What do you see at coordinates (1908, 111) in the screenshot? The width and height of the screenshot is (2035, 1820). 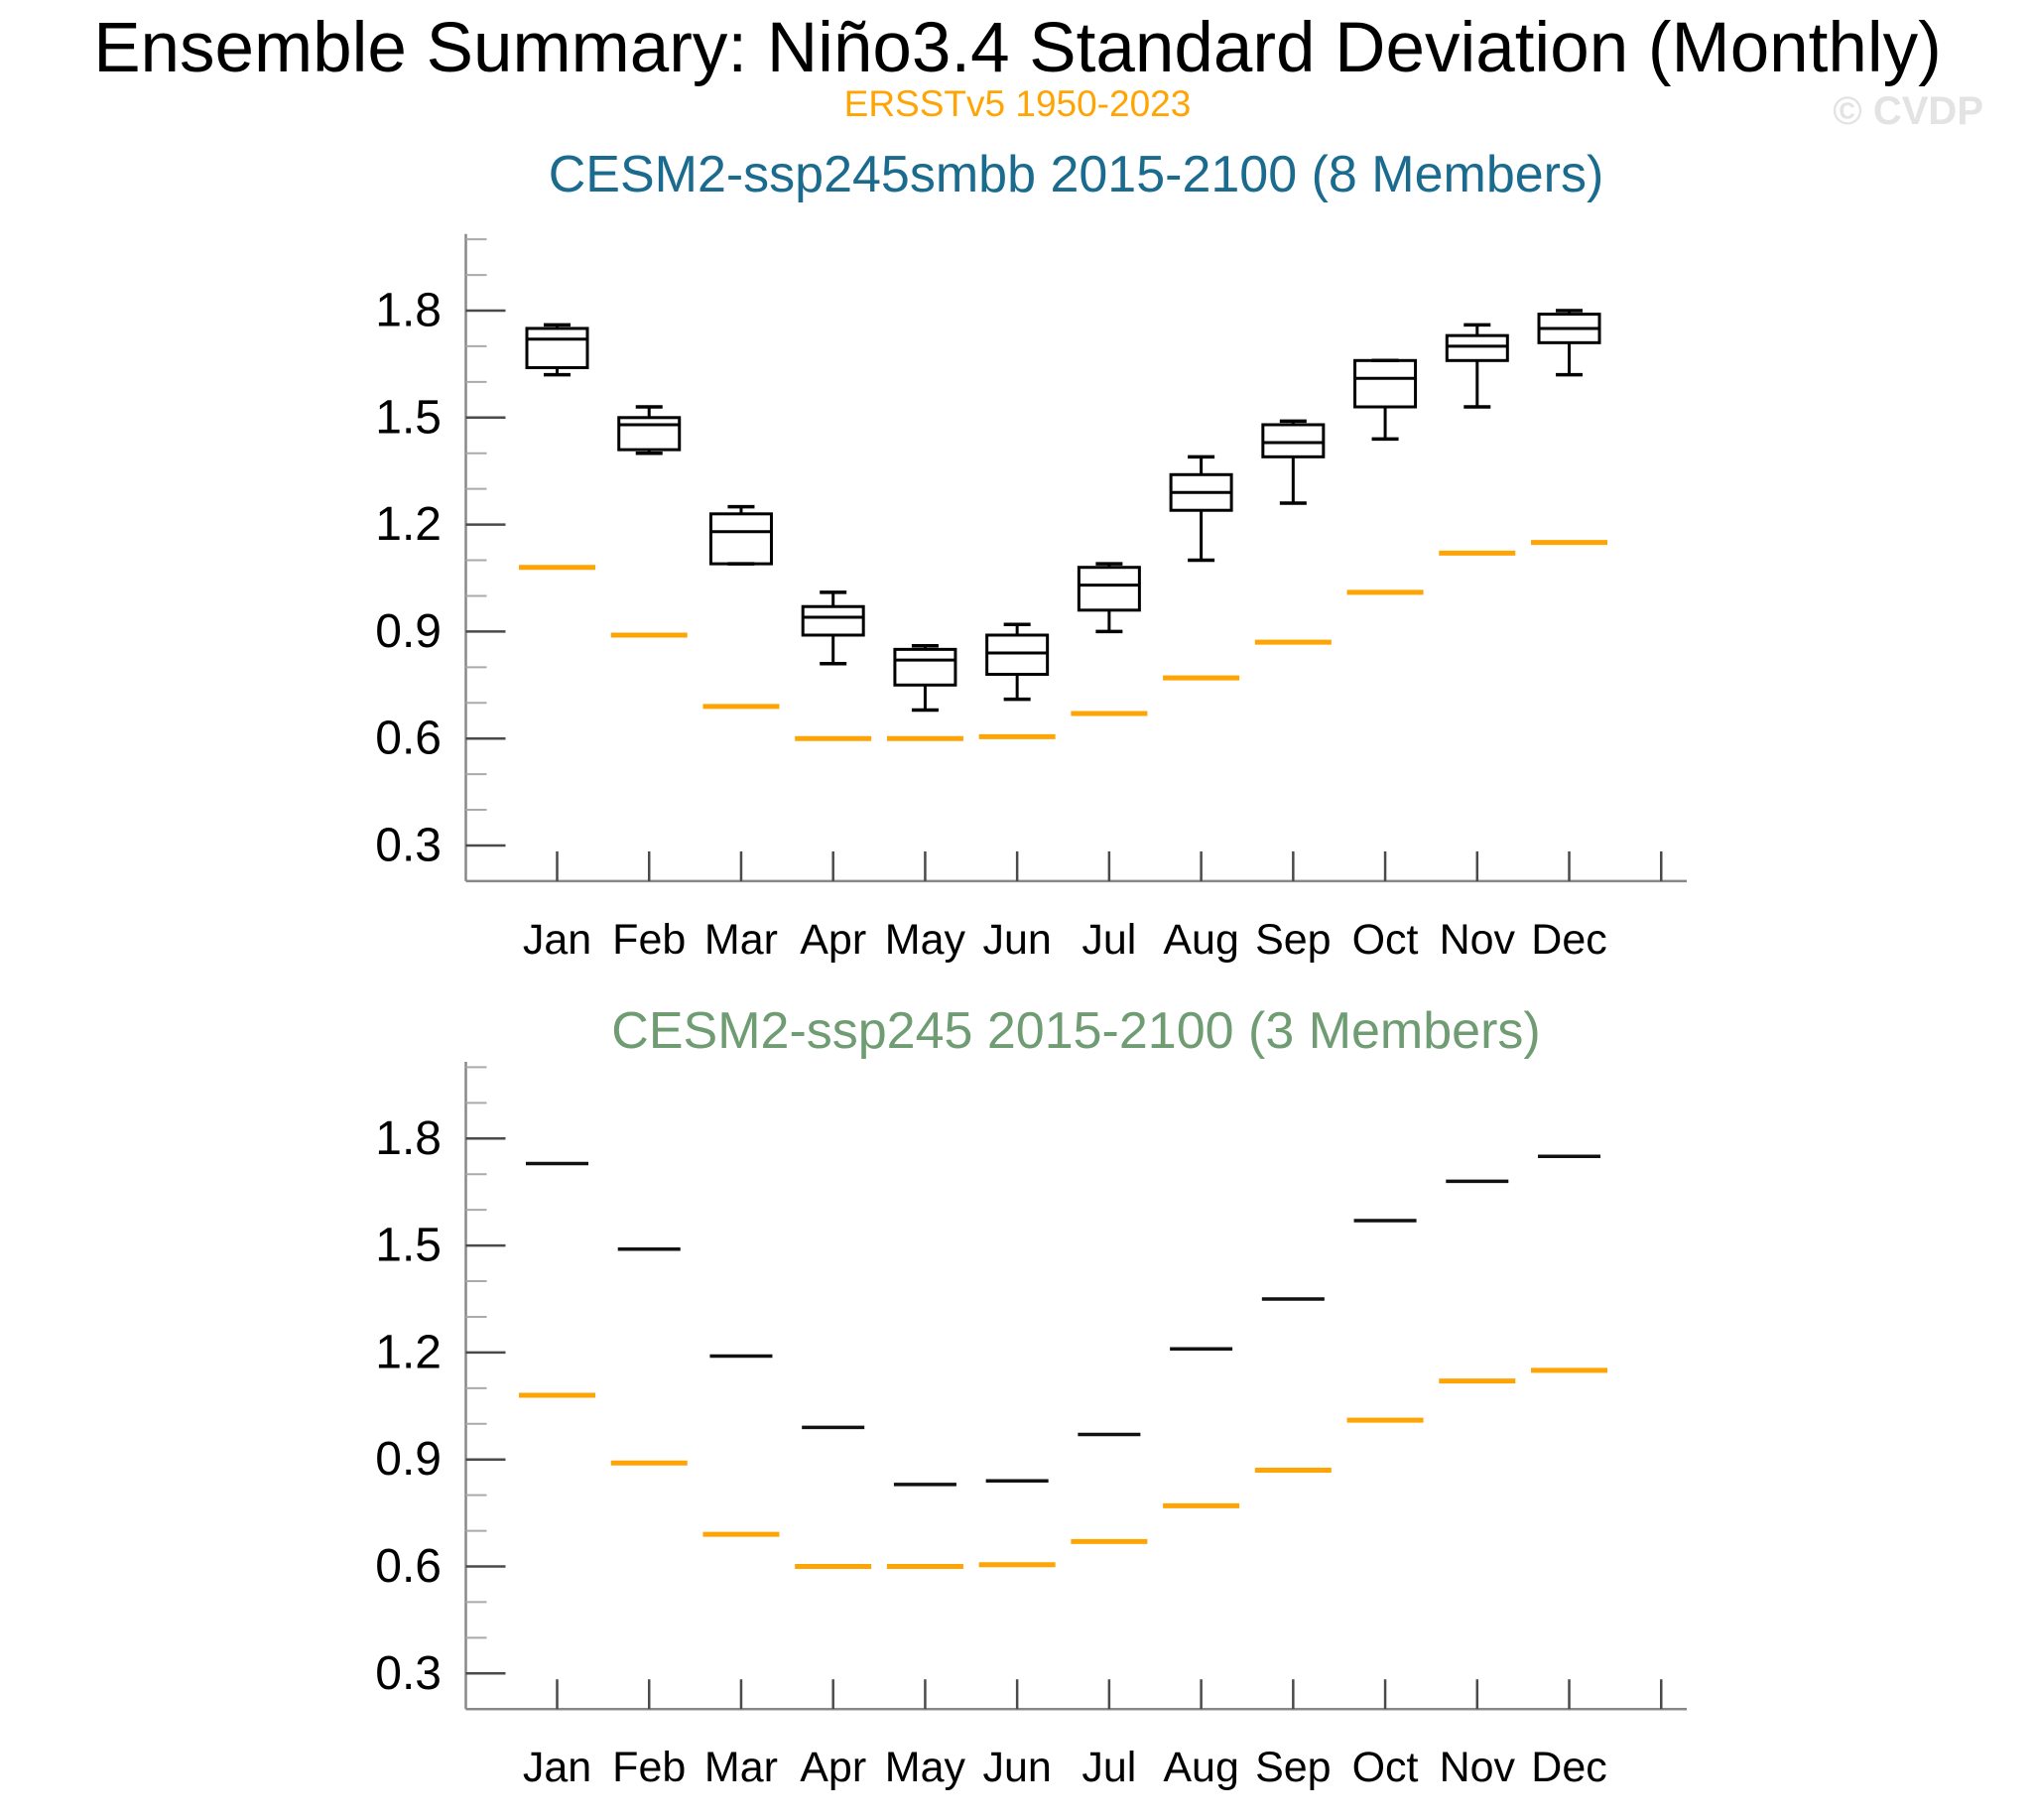 I see `cvdp-watermark: © CVDP` at bounding box center [1908, 111].